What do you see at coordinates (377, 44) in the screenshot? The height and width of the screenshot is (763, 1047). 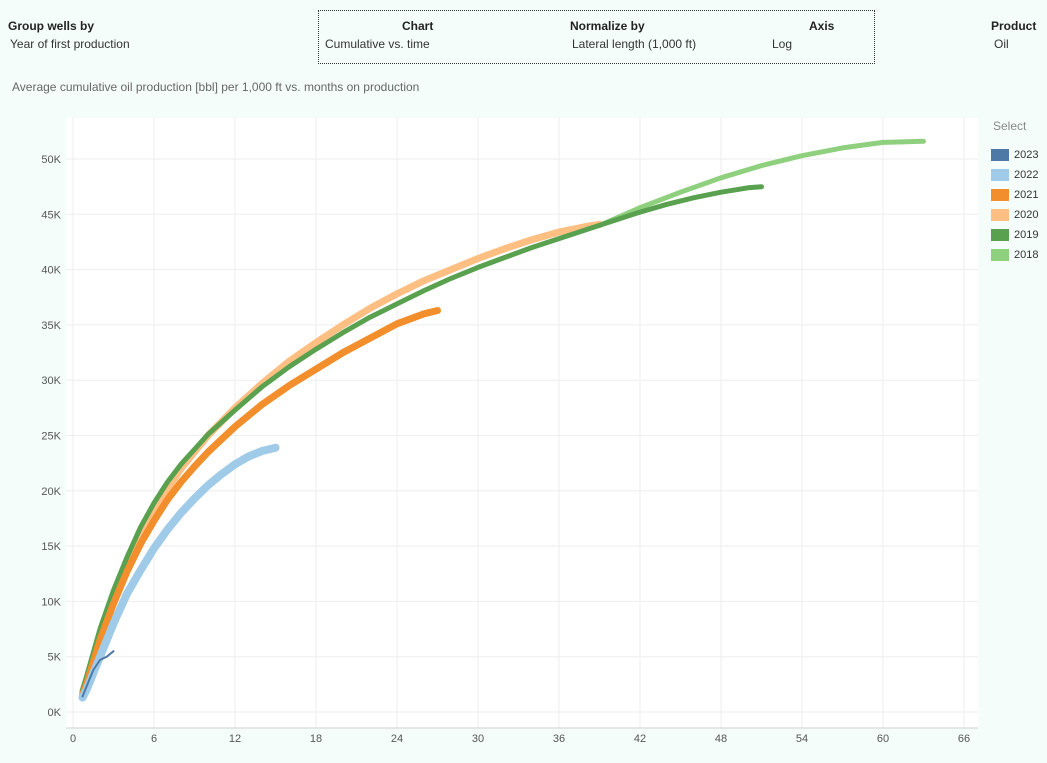 I see `chart-type-value: Cumulative vs. time` at bounding box center [377, 44].